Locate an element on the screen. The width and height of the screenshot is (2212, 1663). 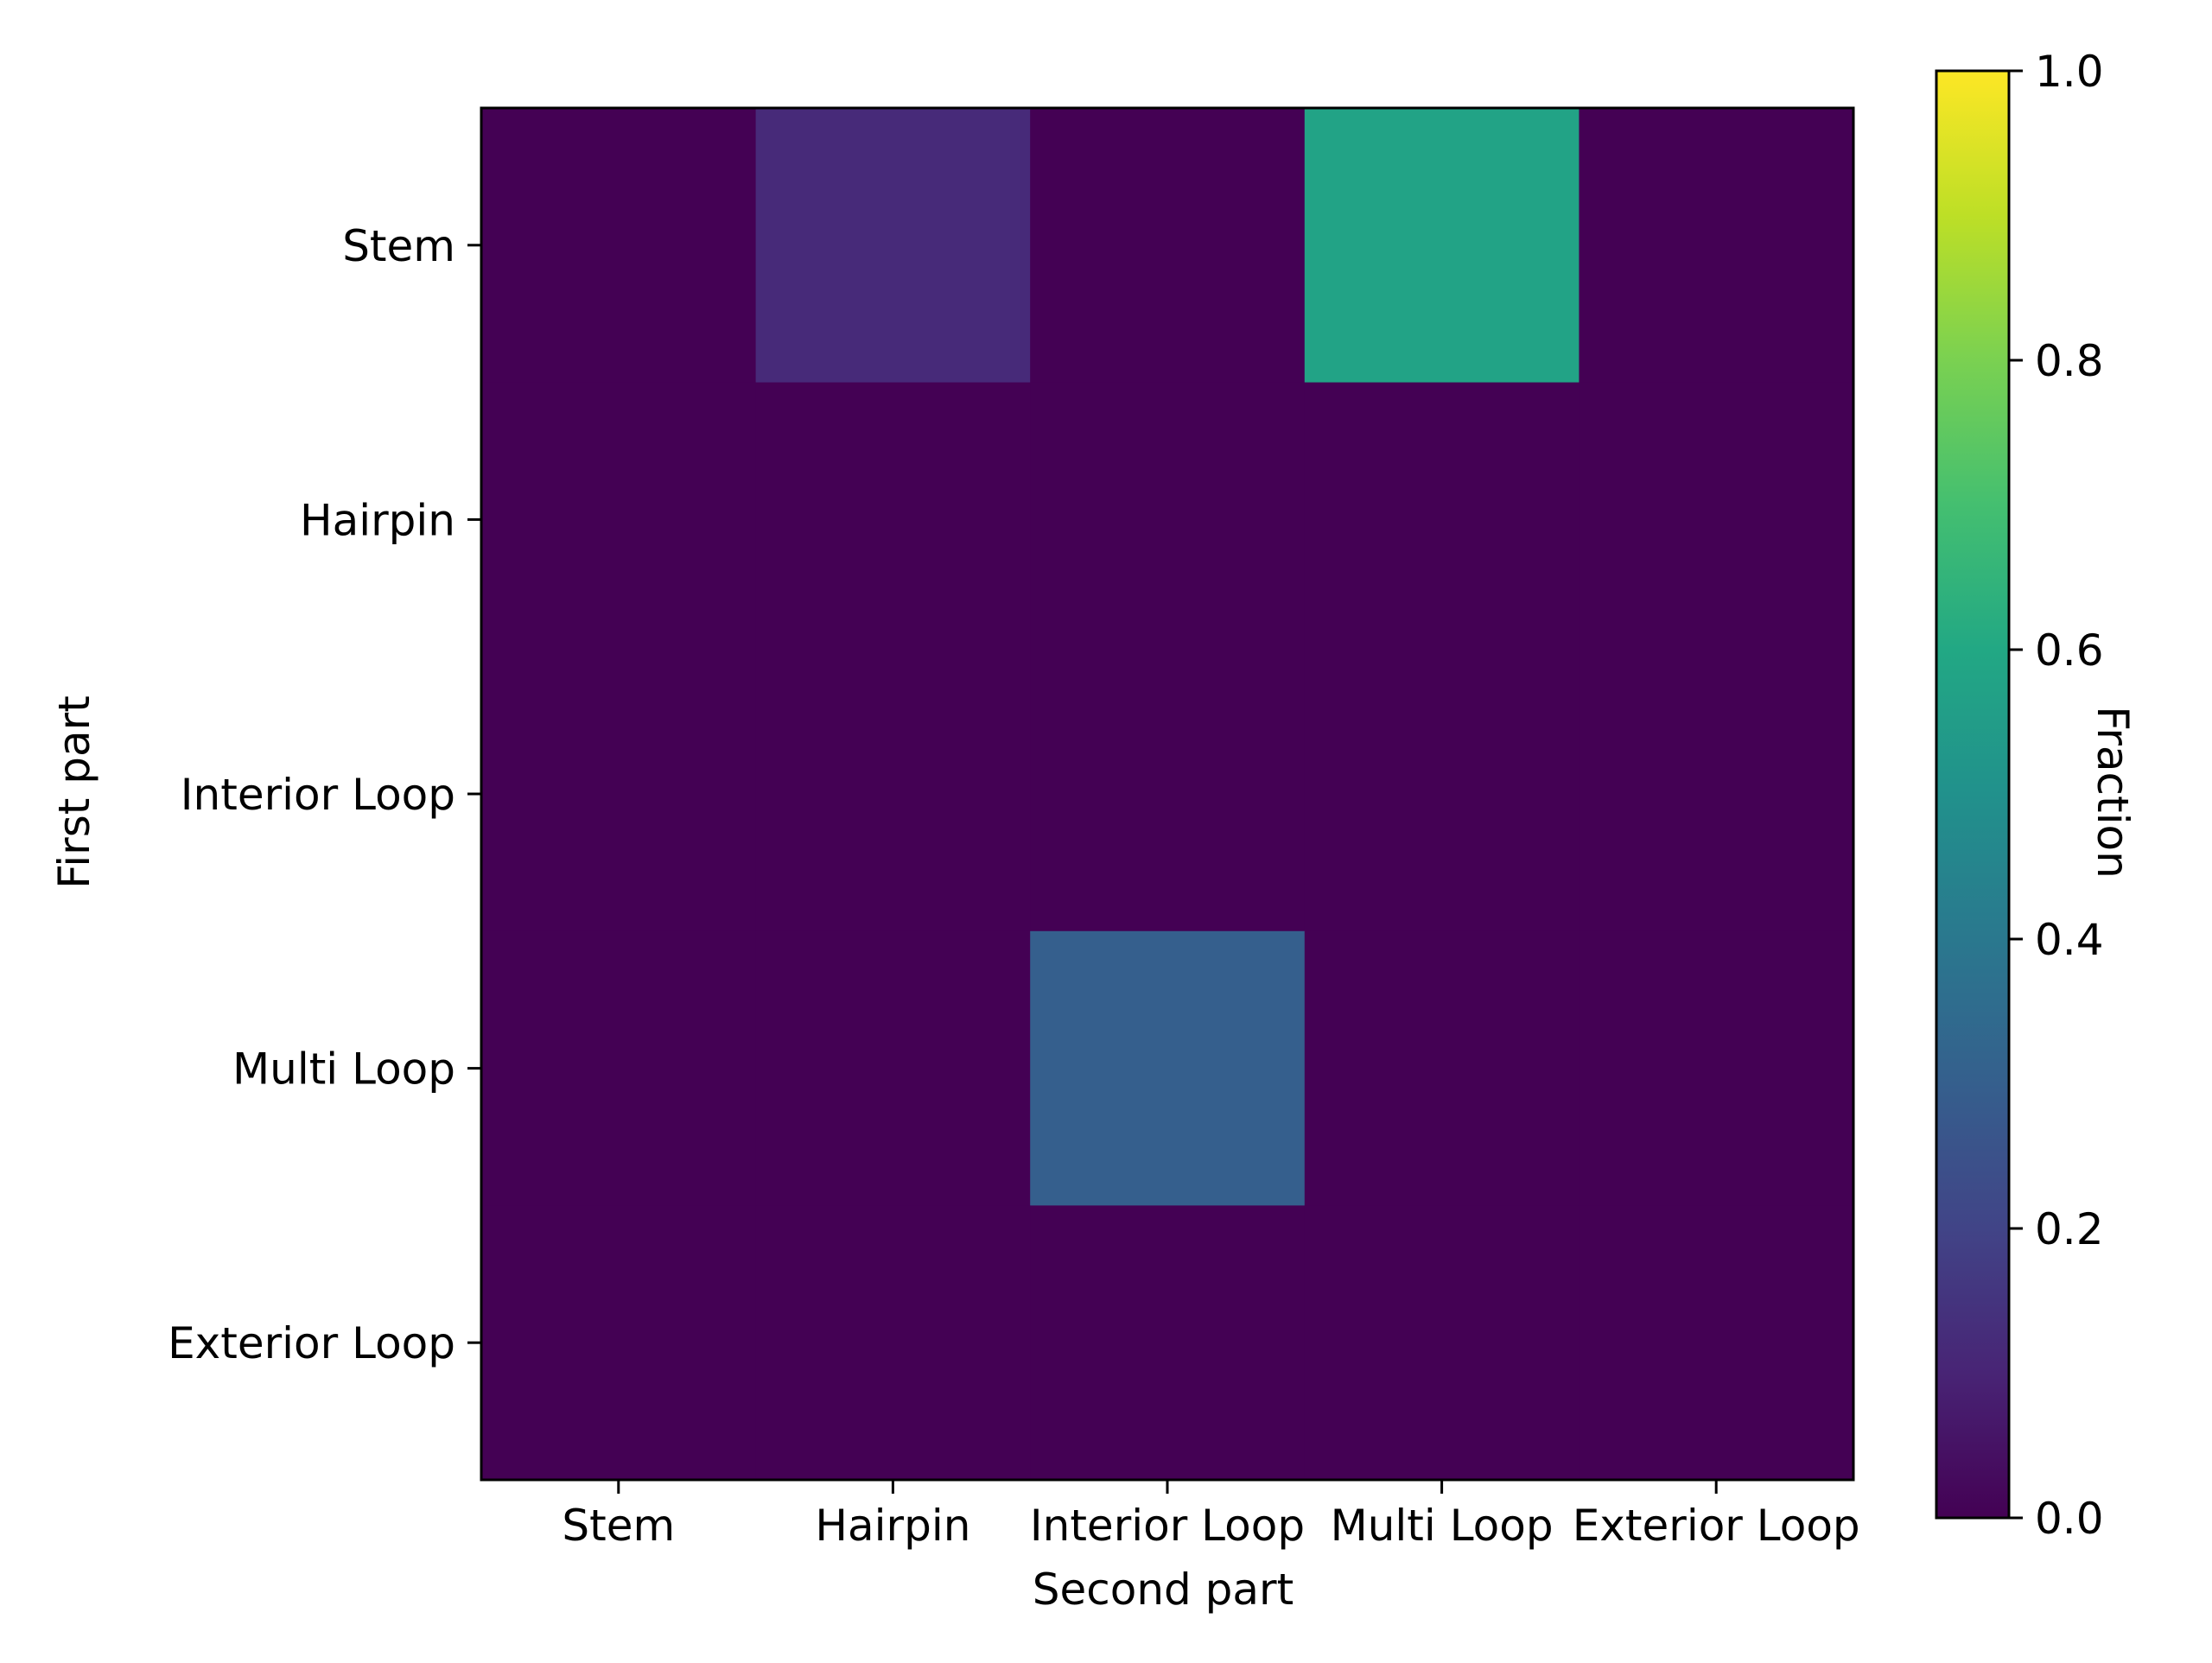
colorbar-tick-label-4: 0.8 is located at coordinates (2069, 361).